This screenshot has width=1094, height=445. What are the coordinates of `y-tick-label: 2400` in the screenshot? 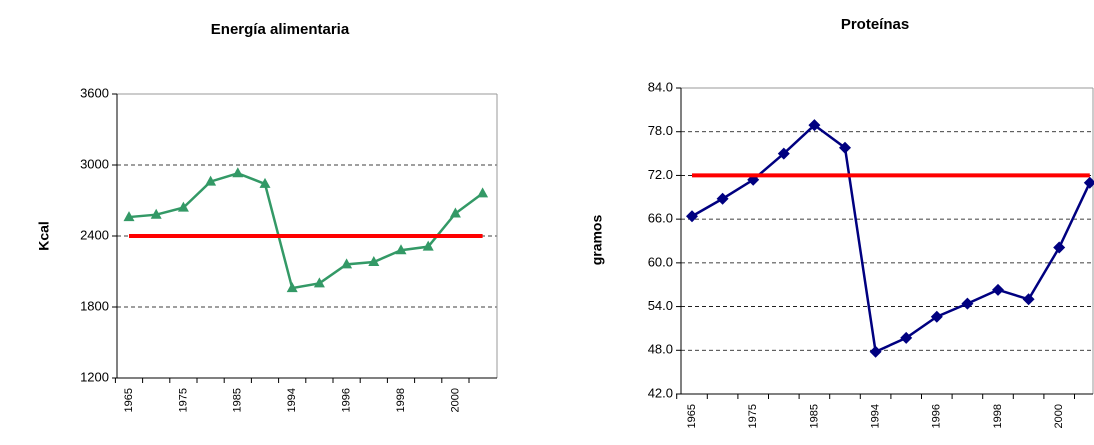 It's located at (94, 234).